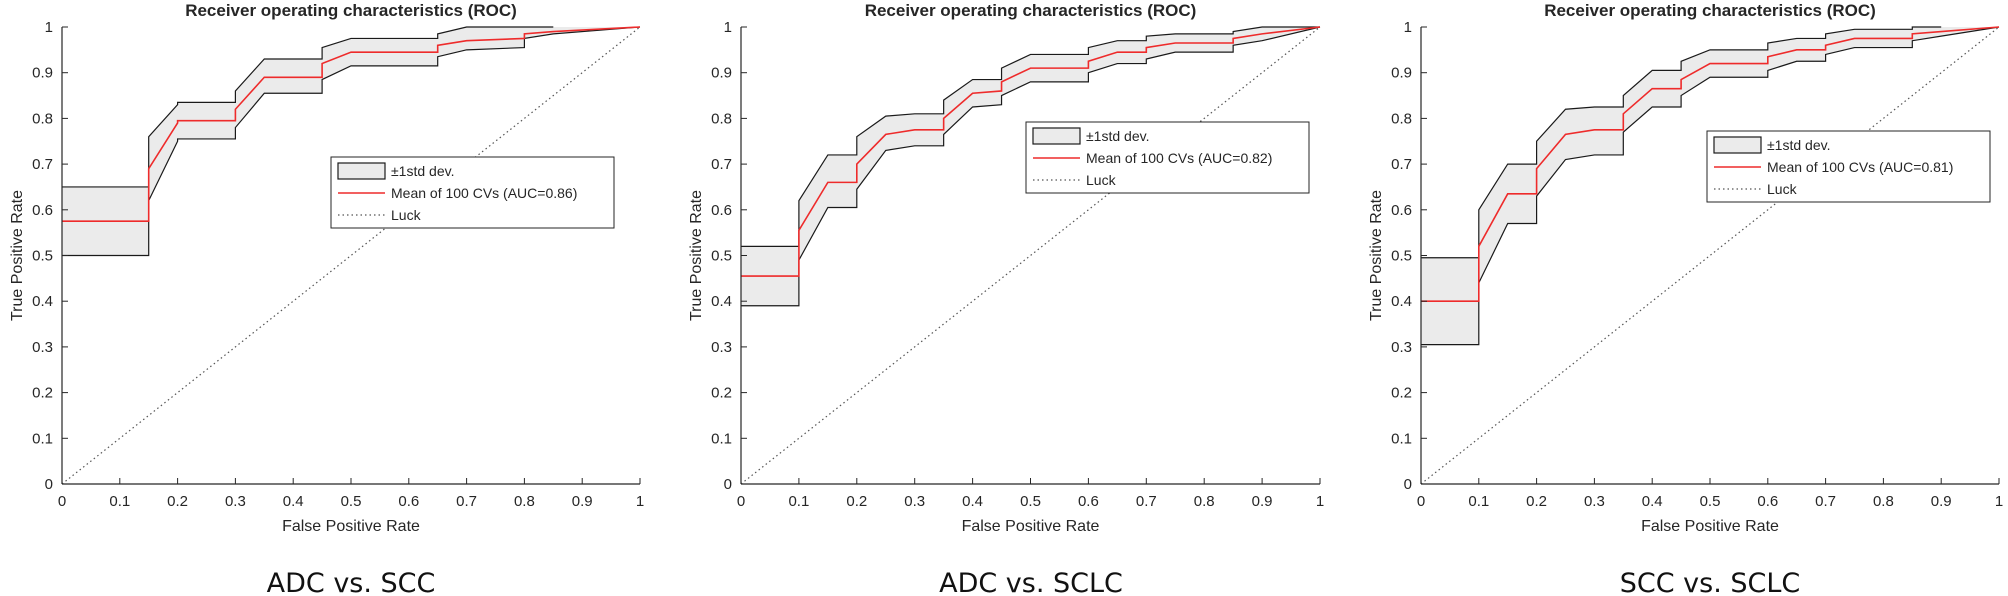 Image resolution: width=2008 pixels, height=596 pixels. I want to click on legend: ±1std dev. Mean of 100 CVs (AUC=0.86) Luck, so click(472, 192).